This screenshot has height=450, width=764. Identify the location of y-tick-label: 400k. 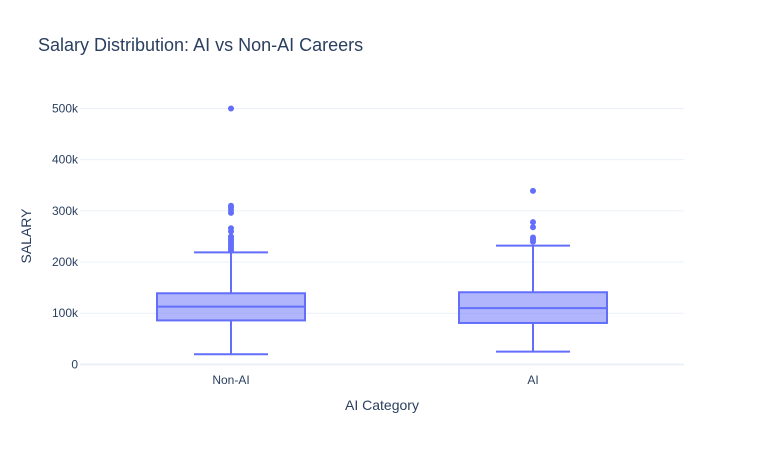
(65, 160).